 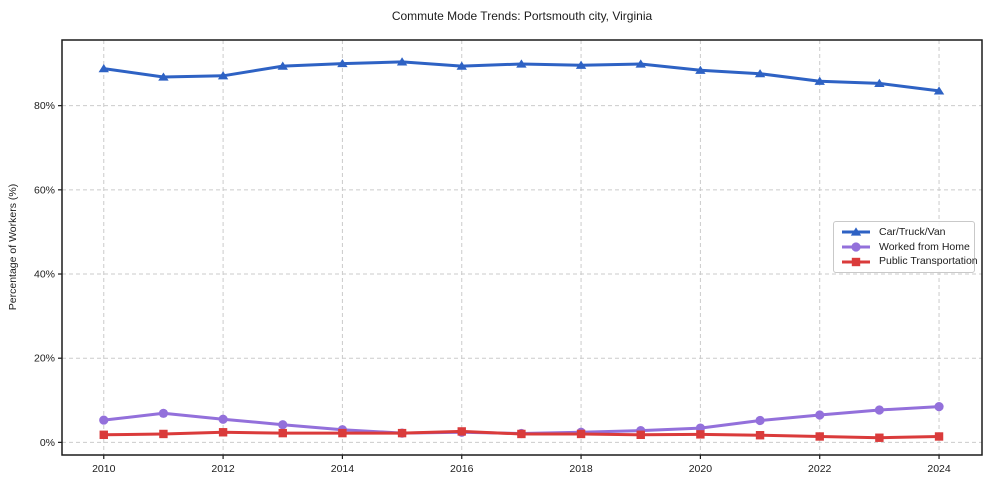 What do you see at coordinates (104, 469) in the screenshot?
I see `x-tick-label: 2010` at bounding box center [104, 469].